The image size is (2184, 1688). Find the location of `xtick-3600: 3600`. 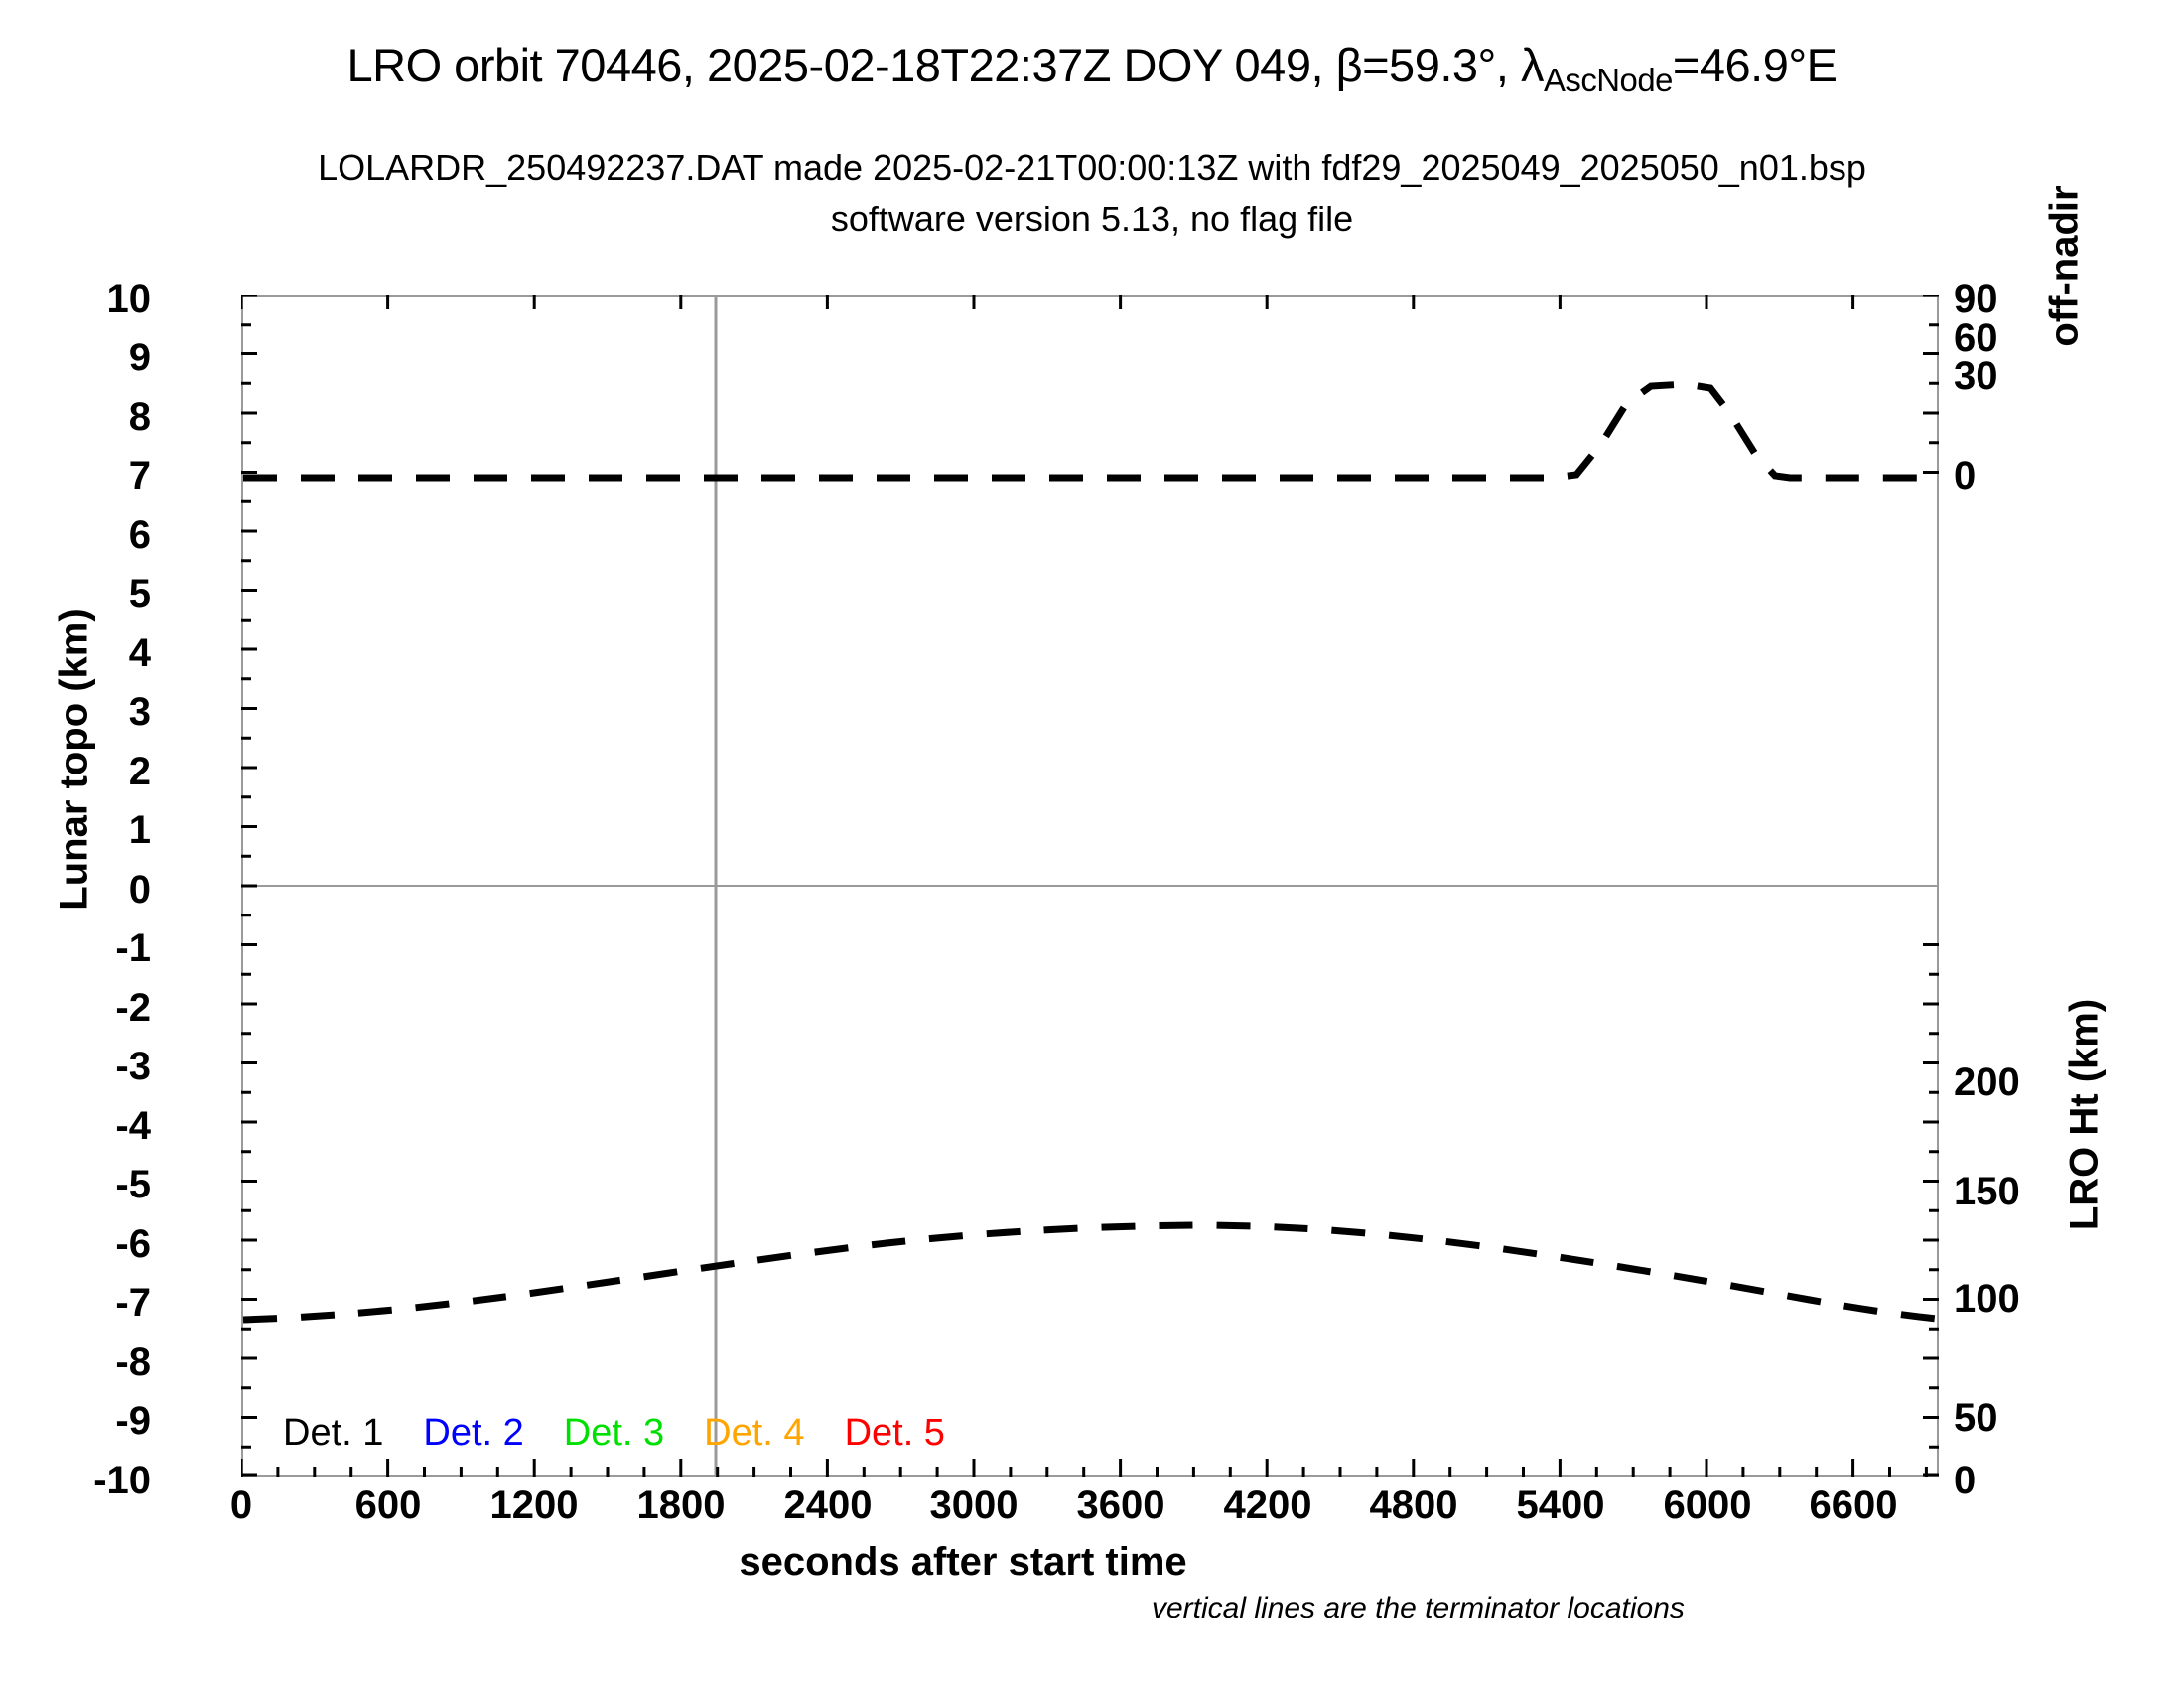

xtick-3600: 3600 is located at coordinates (1120, 1505).